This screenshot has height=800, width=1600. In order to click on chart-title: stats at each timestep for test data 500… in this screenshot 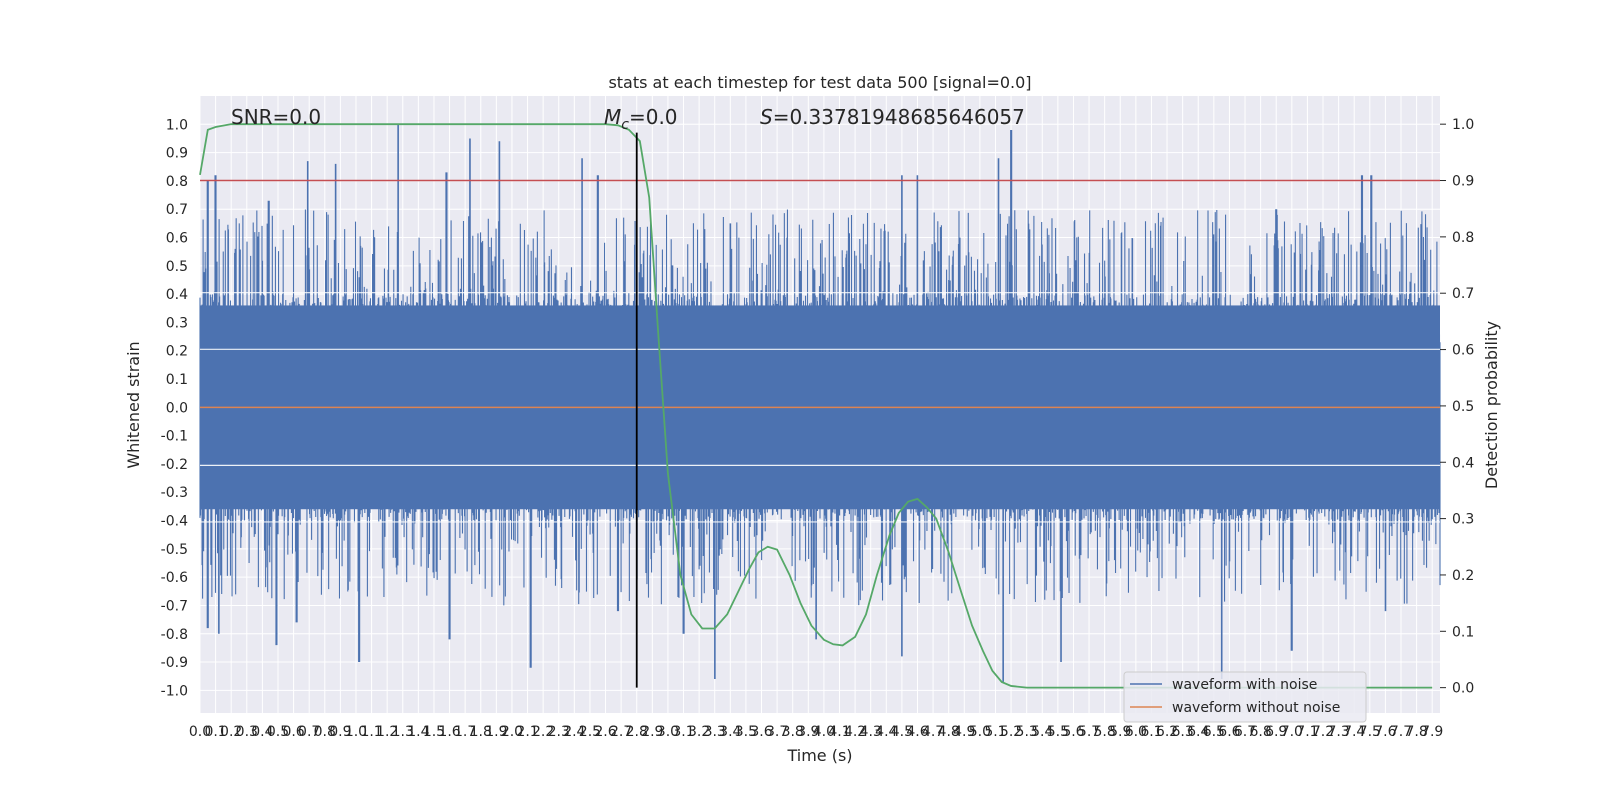, I will do `click(819, 82)`.